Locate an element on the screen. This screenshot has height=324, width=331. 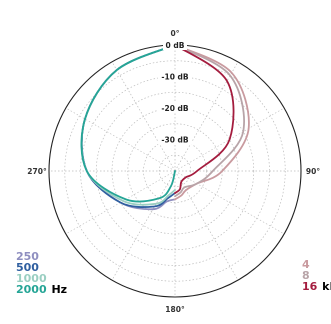
radial-tick-label: -10 dB is located at coordinates (175, 77).